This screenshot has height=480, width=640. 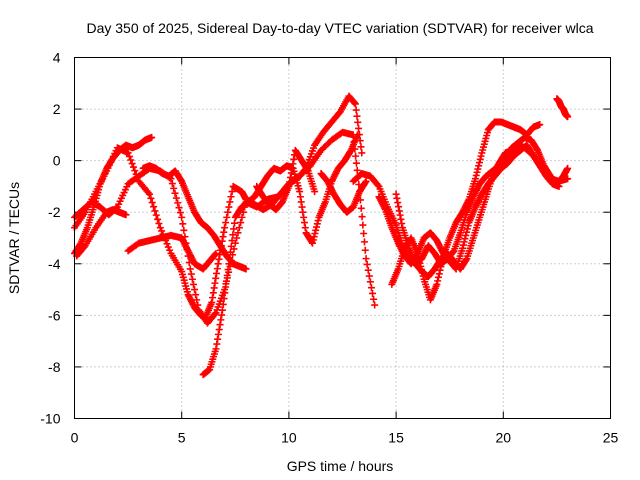 I want to click on x-tick-label: 15, so click(x=396, y=438).